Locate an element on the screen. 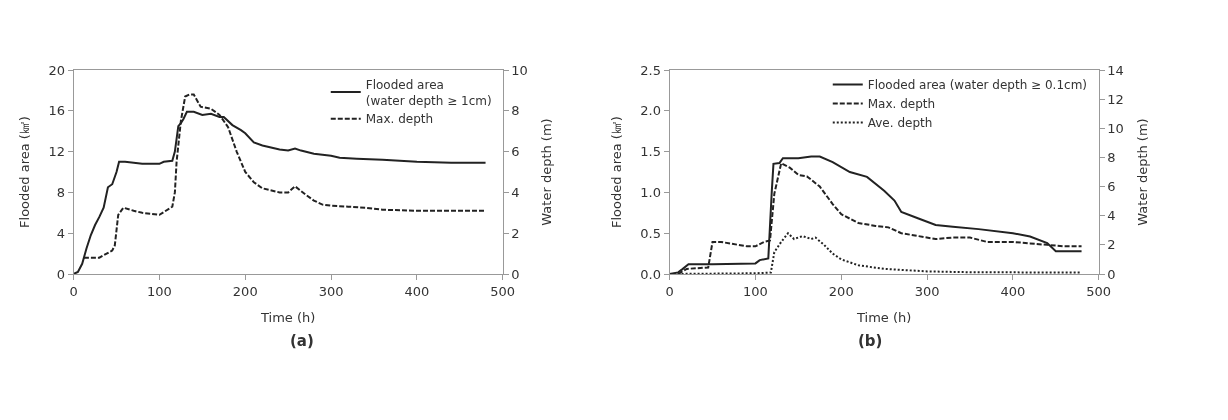 The height and width of the screenshot is (420, 1228). y-tick-label: 16 is located at coordinates (56, 111).